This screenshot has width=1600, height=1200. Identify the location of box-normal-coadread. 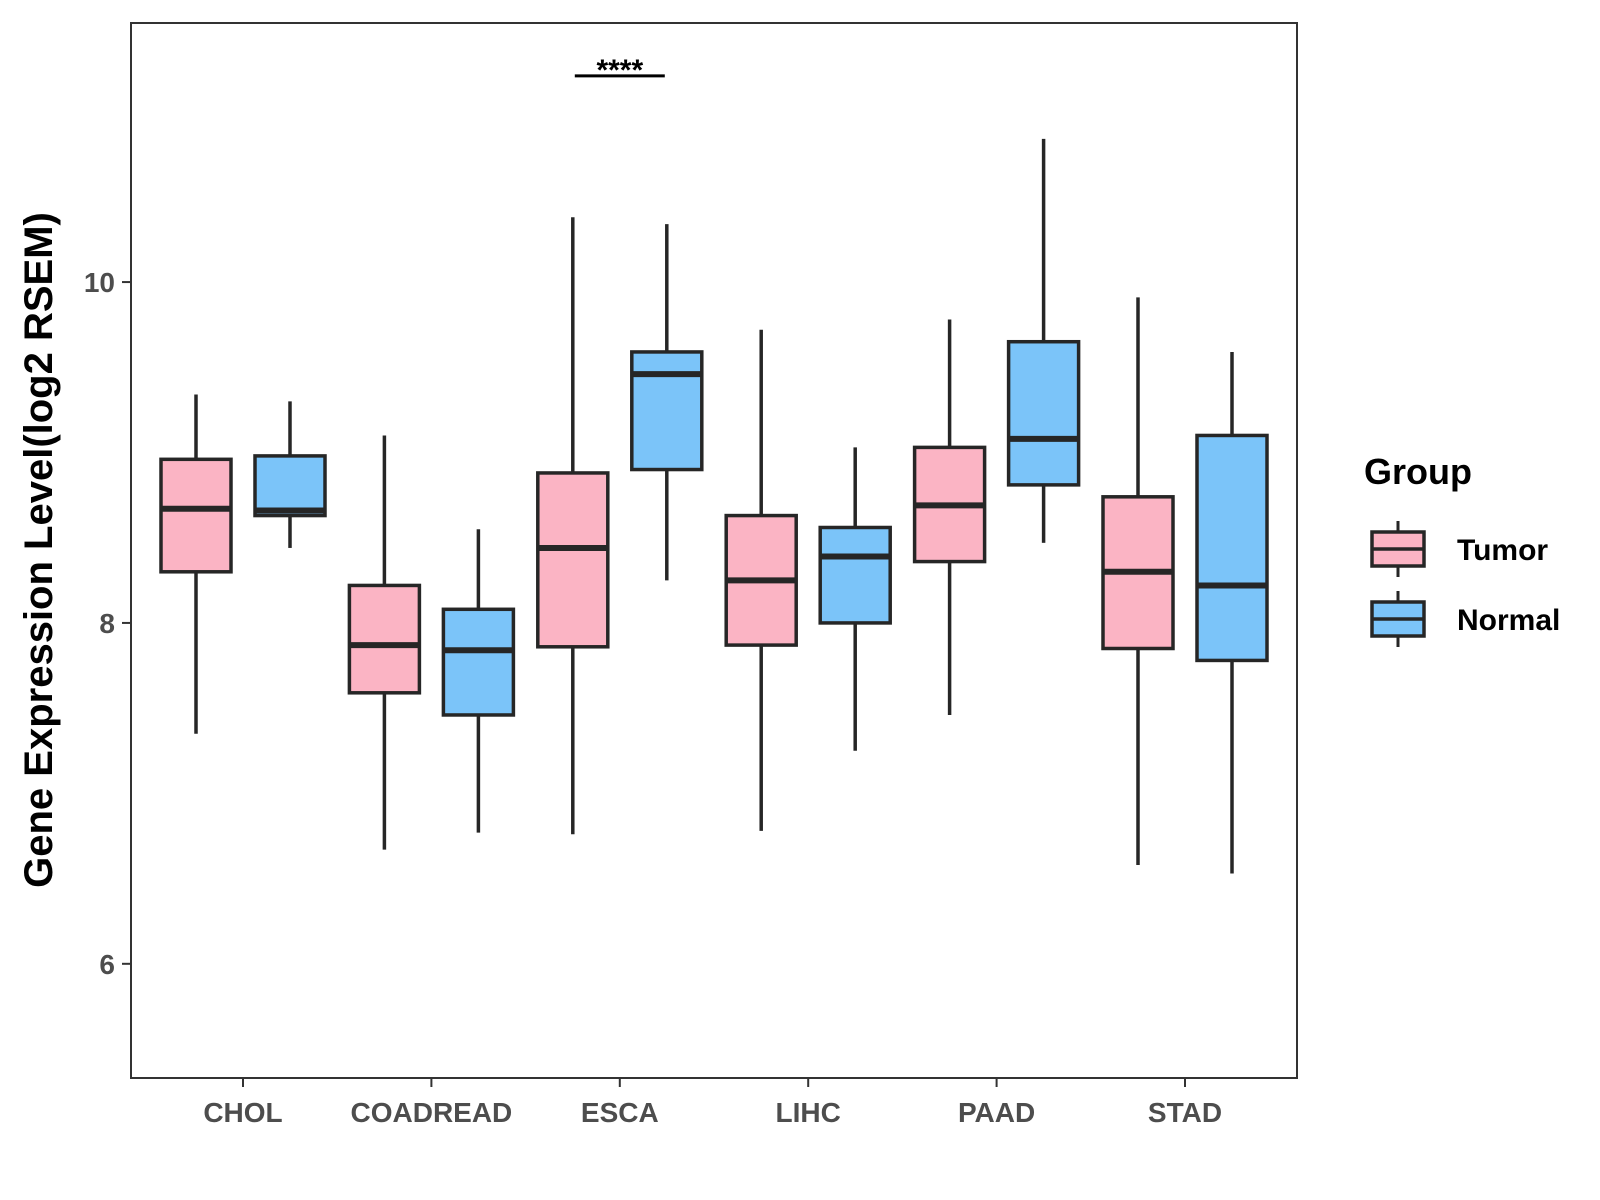
(478, 681).